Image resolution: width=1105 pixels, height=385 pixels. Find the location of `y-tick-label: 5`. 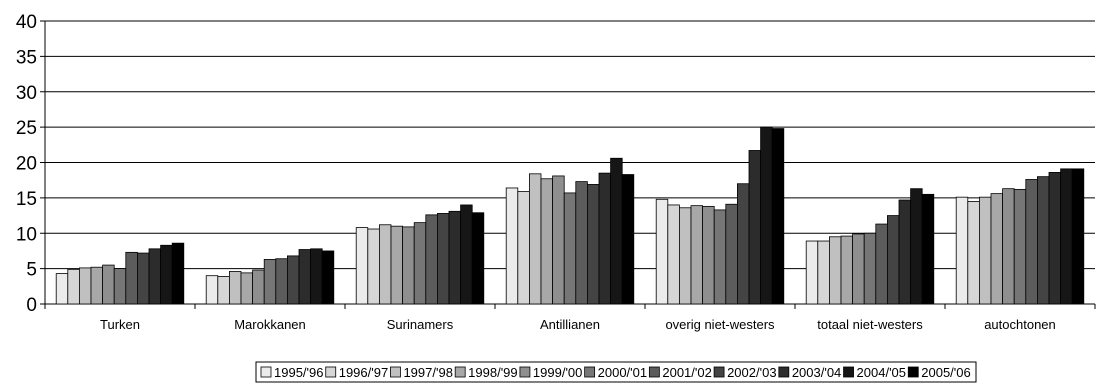

y-tick-label: 5 is located at coordinates (31, 270).